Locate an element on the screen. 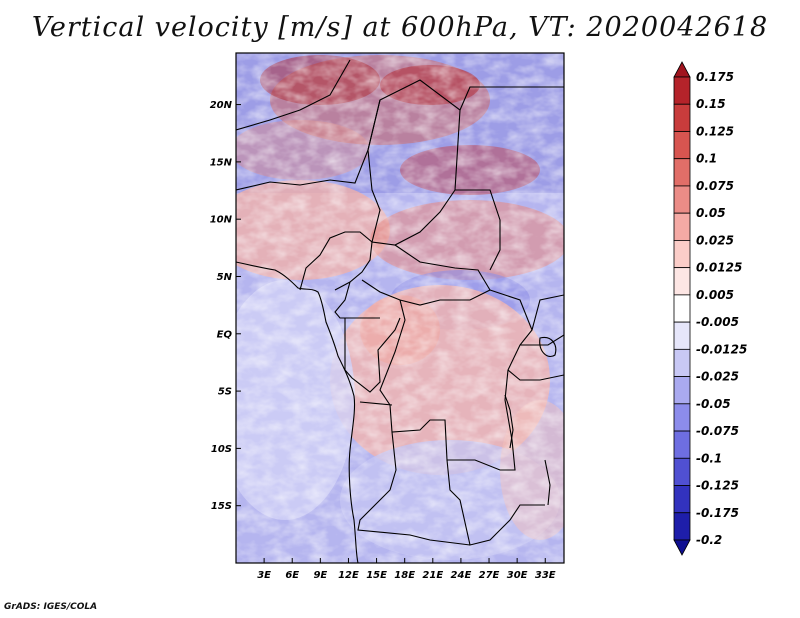 Image resolution: width=800 pixels, height=618 pixels. colorbar-label: -0.2 is located at coordinates (709, 540).